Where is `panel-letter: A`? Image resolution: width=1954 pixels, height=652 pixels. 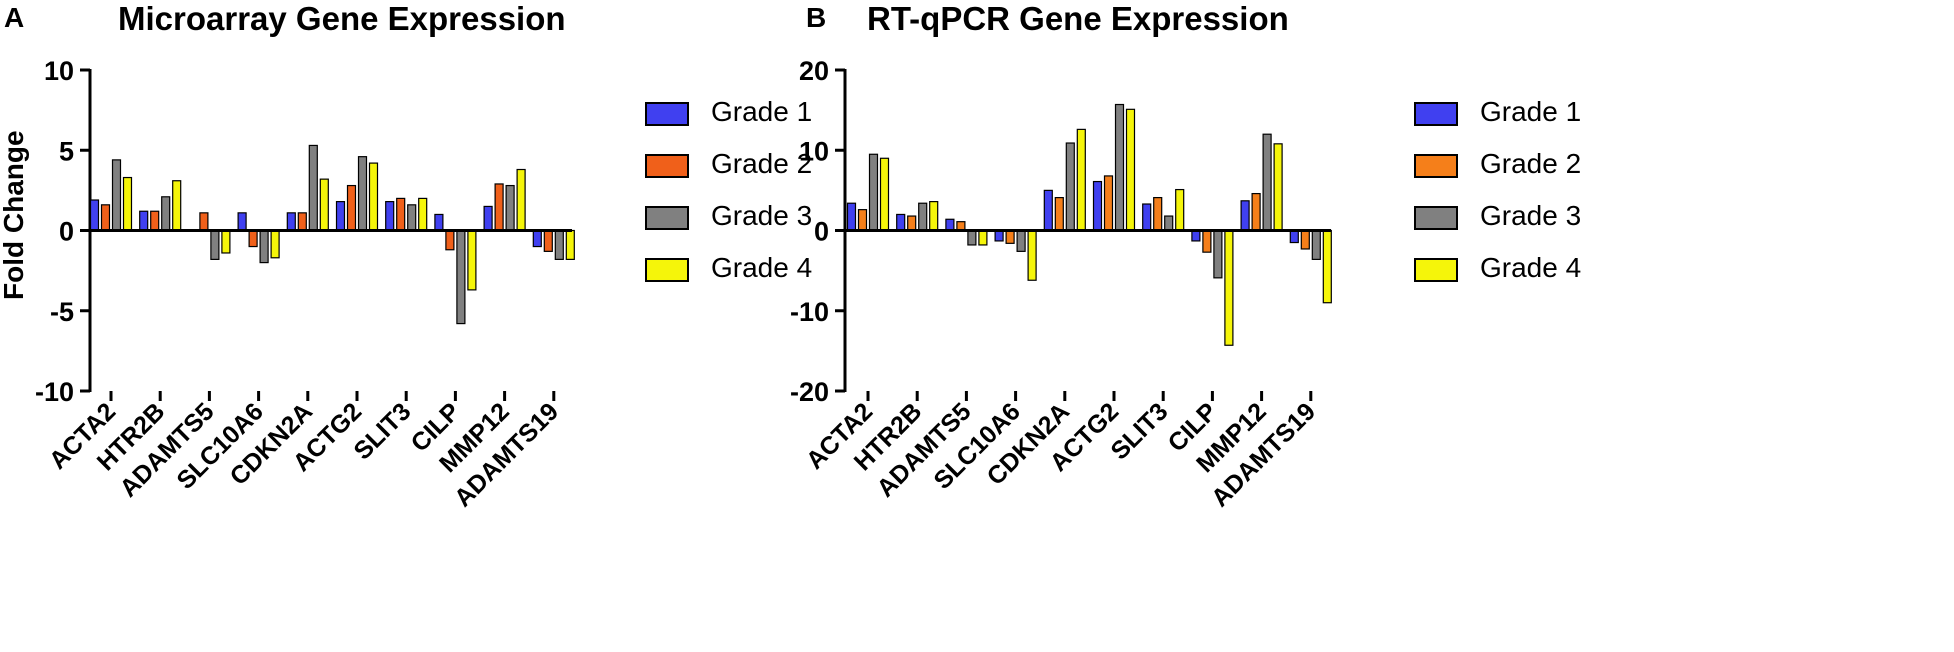 panel-letter: A is located at coordinates (14, 17).